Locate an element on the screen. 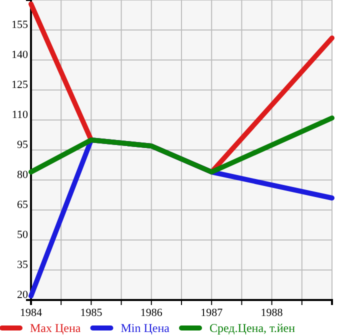 Image resolution: width=345 pixels, height=335 pixels. legend-label: Max Цена is located at coordinates (56, 328).